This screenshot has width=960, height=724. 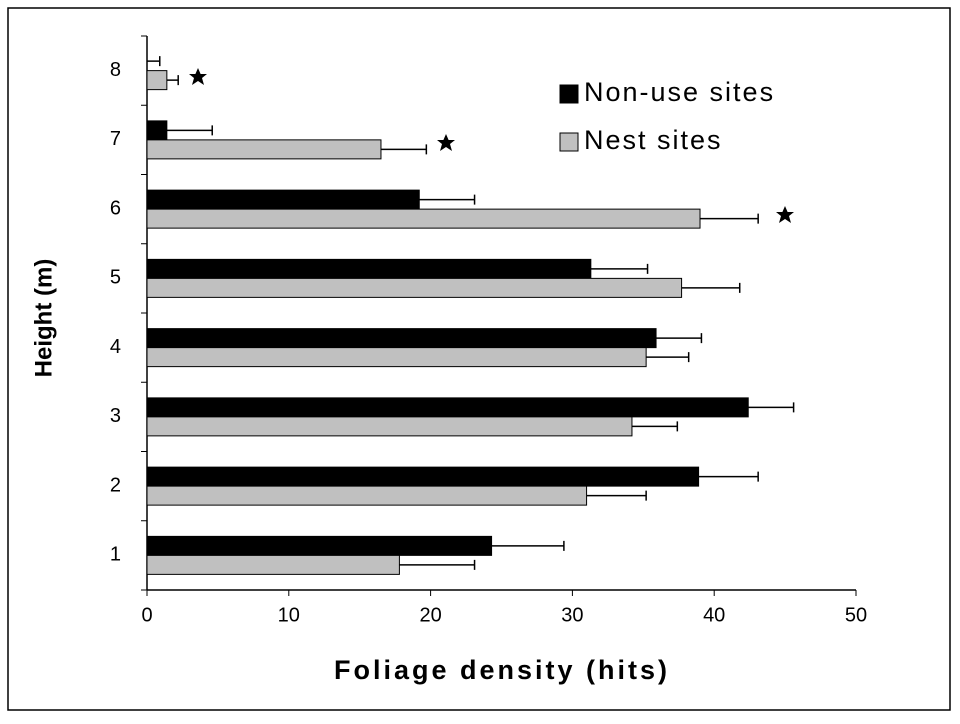 What do you see at coordinates (43, 318) in the screenshot?
I see `y-axis-title: Height (m)` at bounding box center [43, 318].